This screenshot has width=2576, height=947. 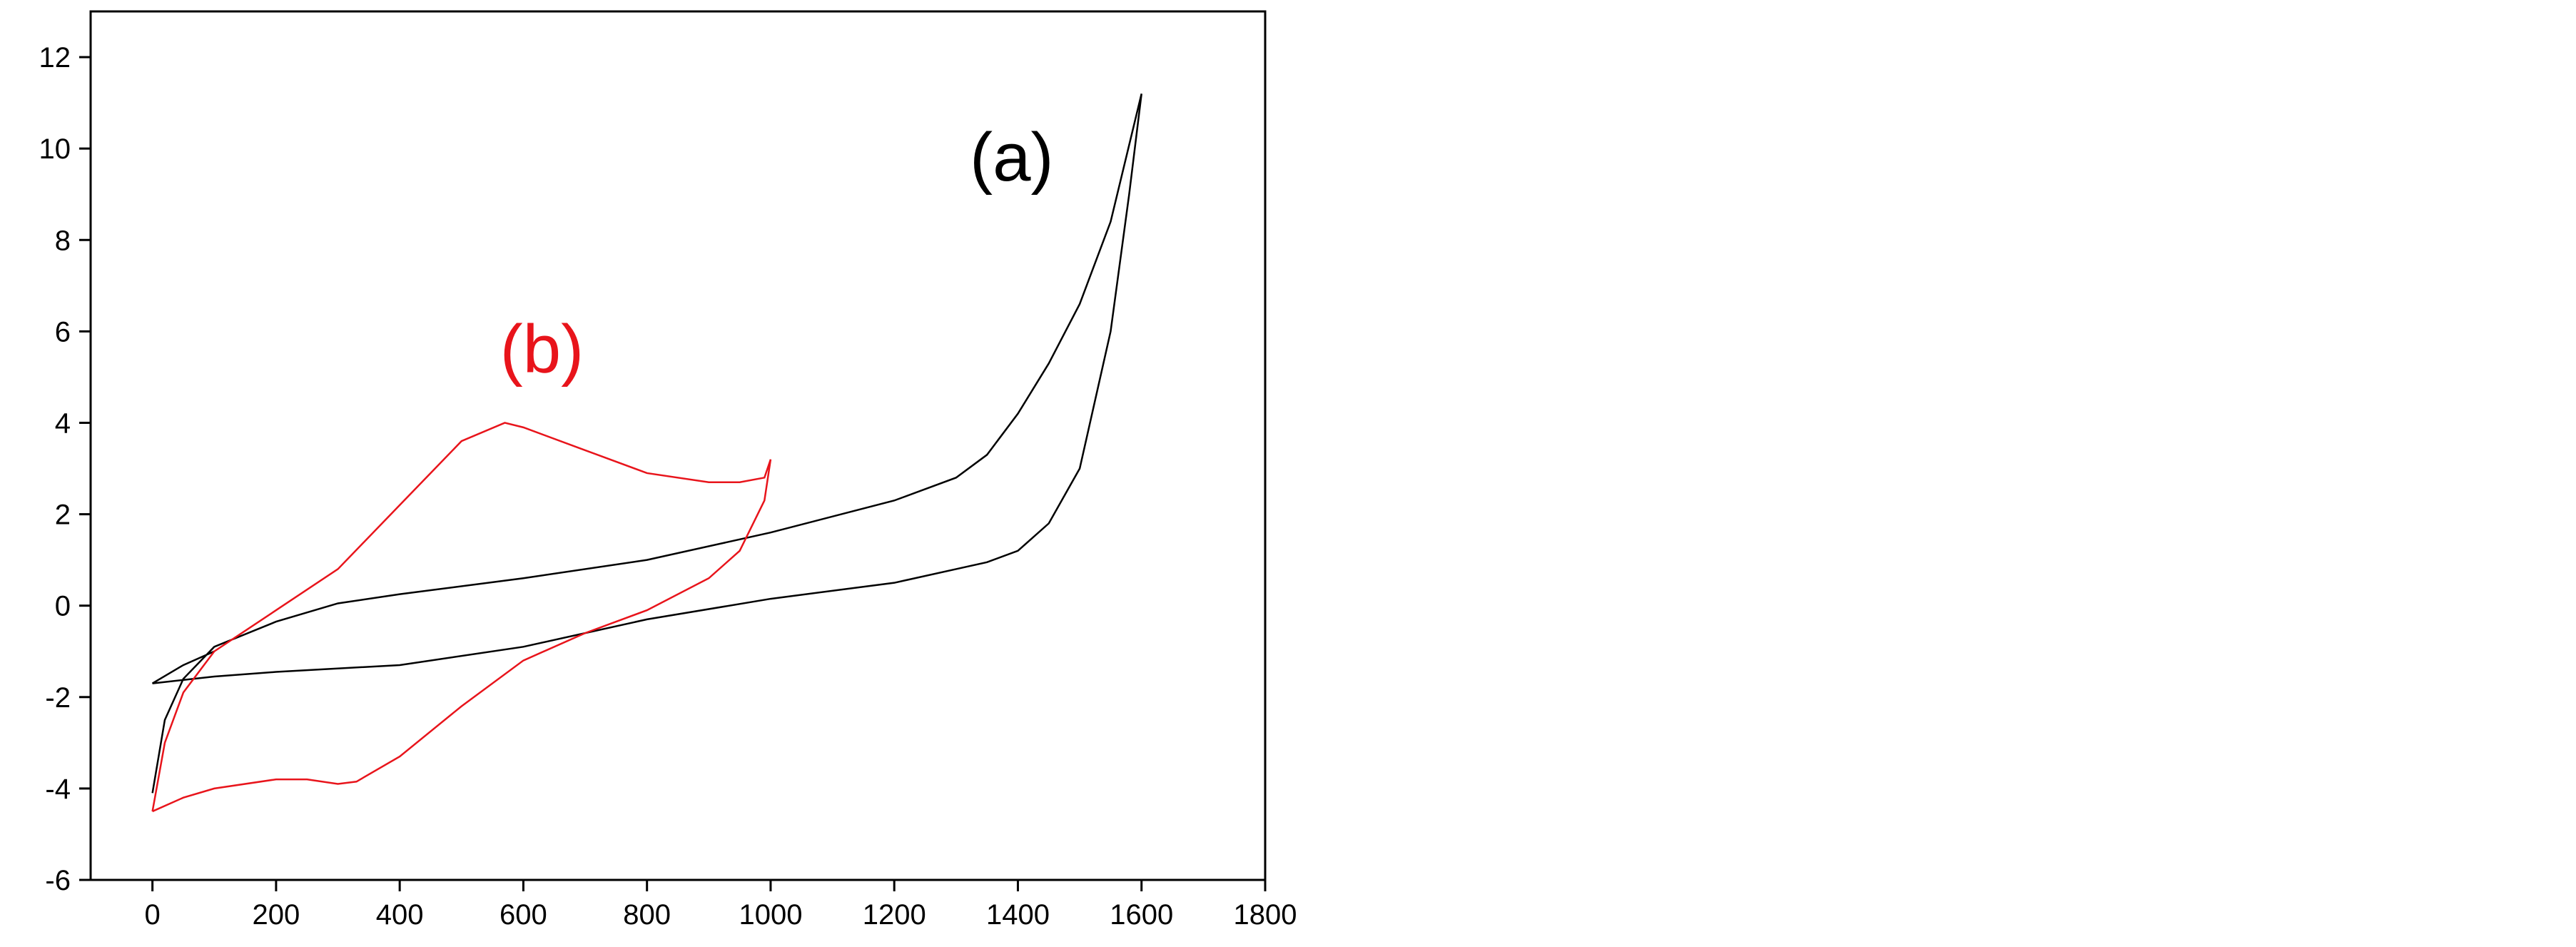 I want to click on y-tick-label: 10, so click(x=55, y=149).